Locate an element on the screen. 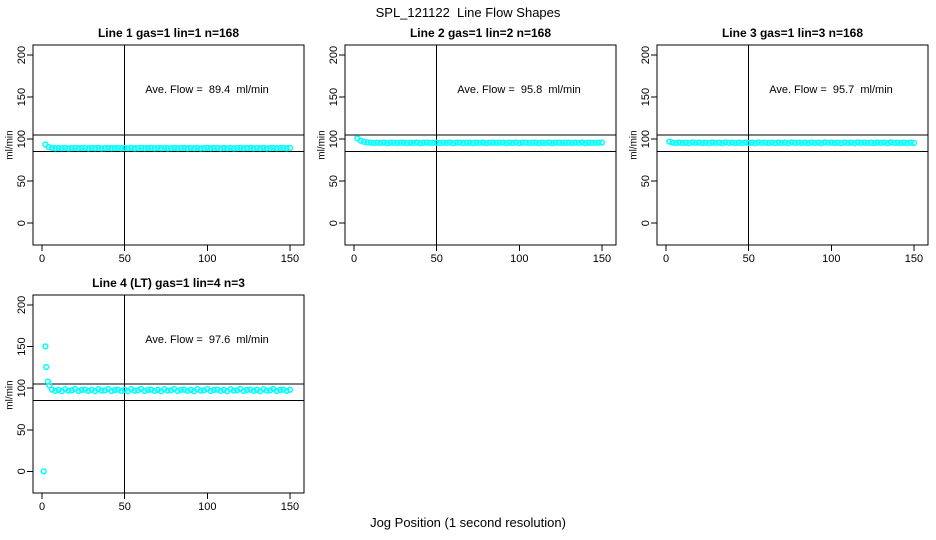 This screenshot has width=936, height=540. ave-flow-annotation: Ave. Flow = 95.7 ml/min is located at coordinates (831, 90).